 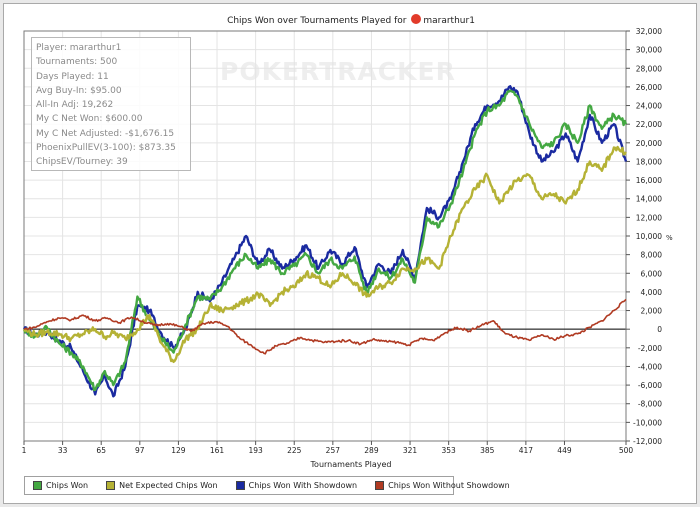 I want to click on x-tick-label: 33, so click(x=63, y=450).